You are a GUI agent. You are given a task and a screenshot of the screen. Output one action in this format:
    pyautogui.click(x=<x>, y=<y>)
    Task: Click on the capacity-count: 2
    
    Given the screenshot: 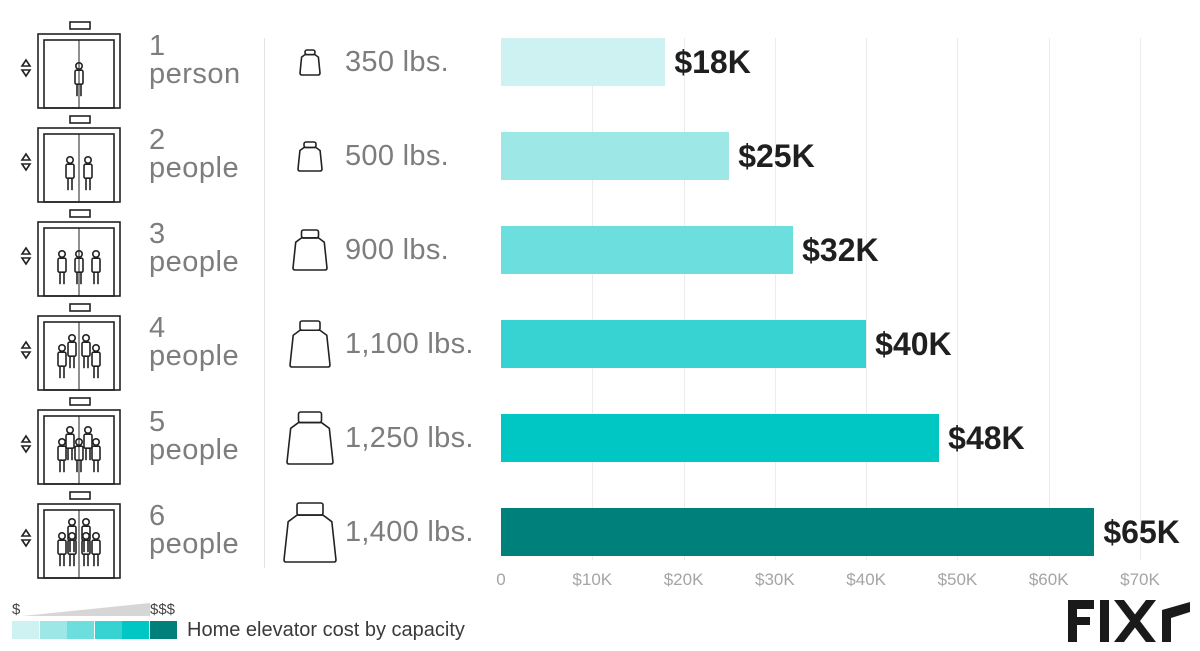 What is the action you would take?
    pyautogui.click(x=157, y=140)
    